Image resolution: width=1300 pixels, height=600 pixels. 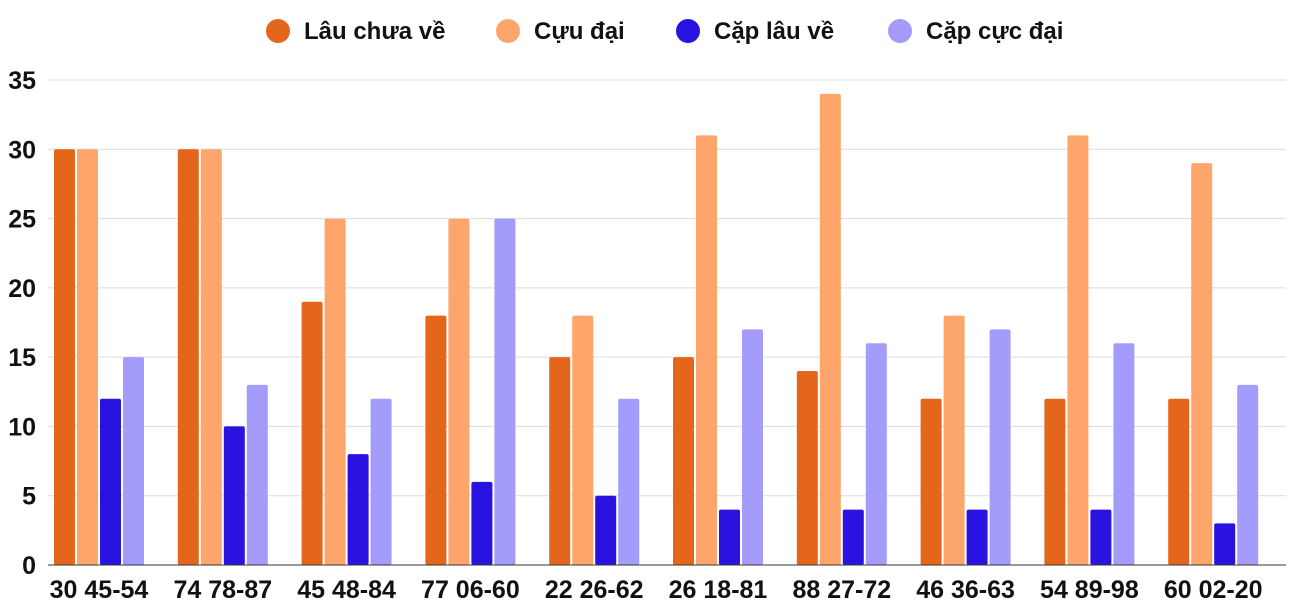 What do you see at coordinates (22, 150) in the screenshot?
I see `y-tick-label: 30` at bounding box center [22, 150].